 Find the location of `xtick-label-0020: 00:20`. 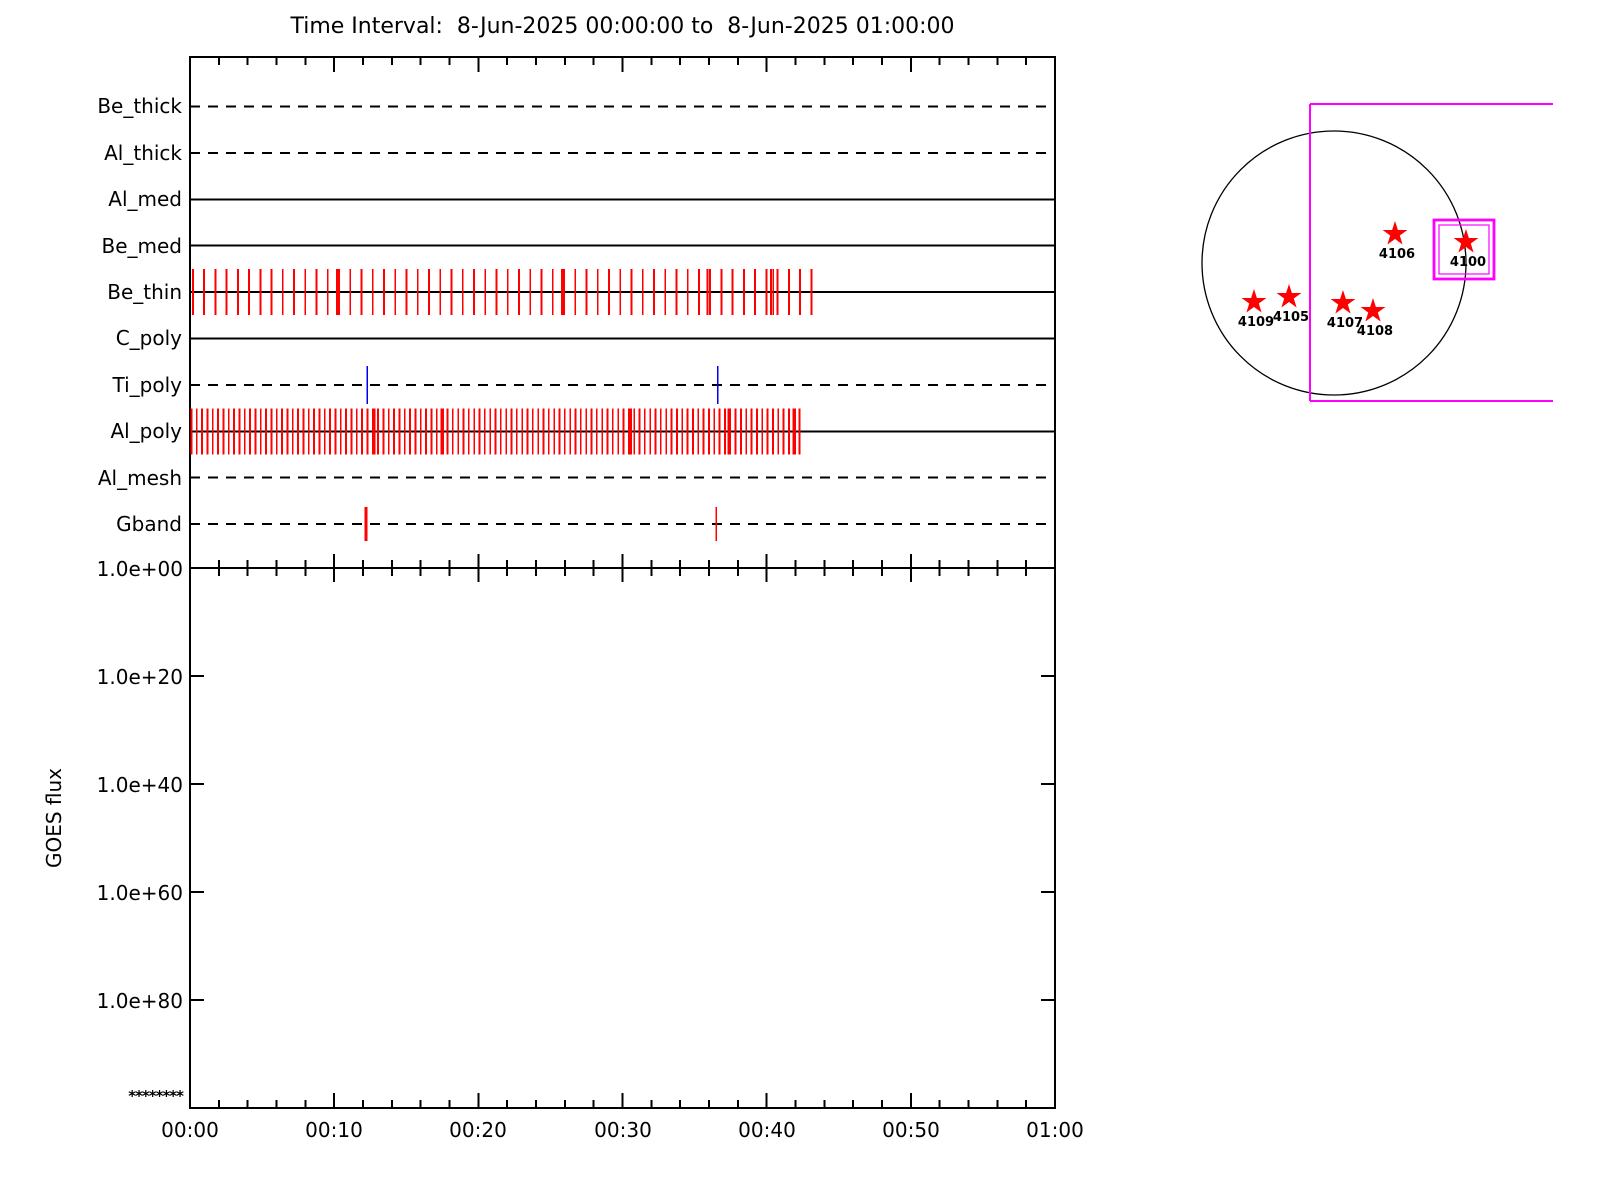

xtick-label-0020: 00:20 is located at coordinates (478, 1130).